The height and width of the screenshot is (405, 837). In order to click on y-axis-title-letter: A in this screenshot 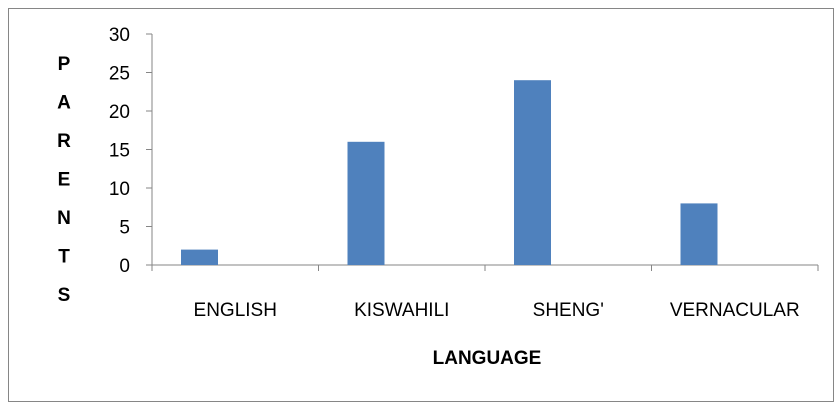, I will do `click(64, 103)`.